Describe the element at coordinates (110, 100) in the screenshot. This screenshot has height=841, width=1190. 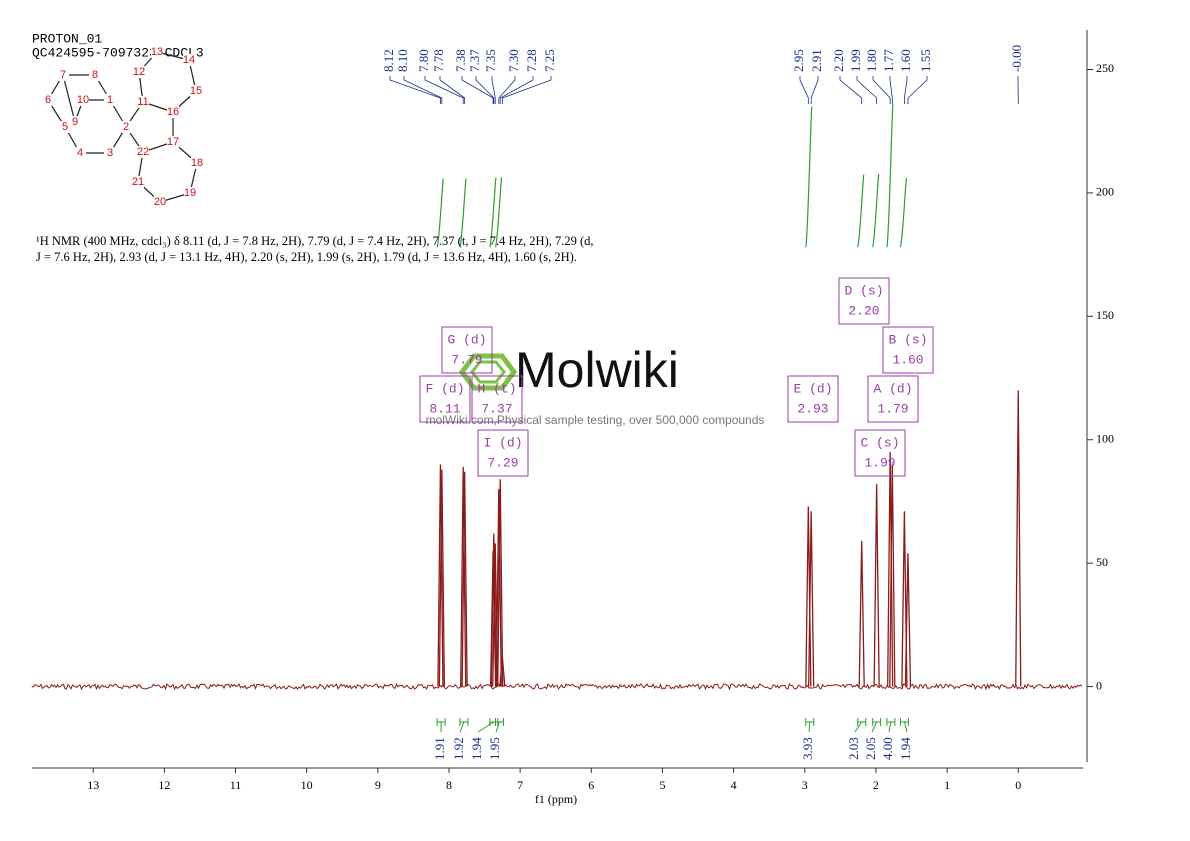
I see `atom-label: 1` at that location.